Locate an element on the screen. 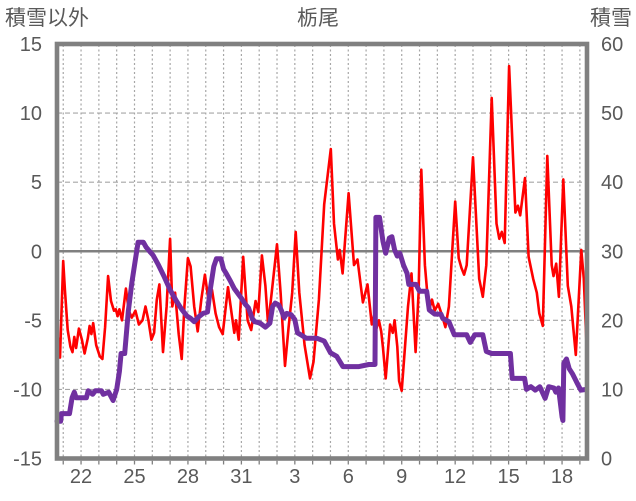 Image resolution: width=636 pixels, height=501 pixels. x-tick-label: 6 is located at coordinates (348, 477).